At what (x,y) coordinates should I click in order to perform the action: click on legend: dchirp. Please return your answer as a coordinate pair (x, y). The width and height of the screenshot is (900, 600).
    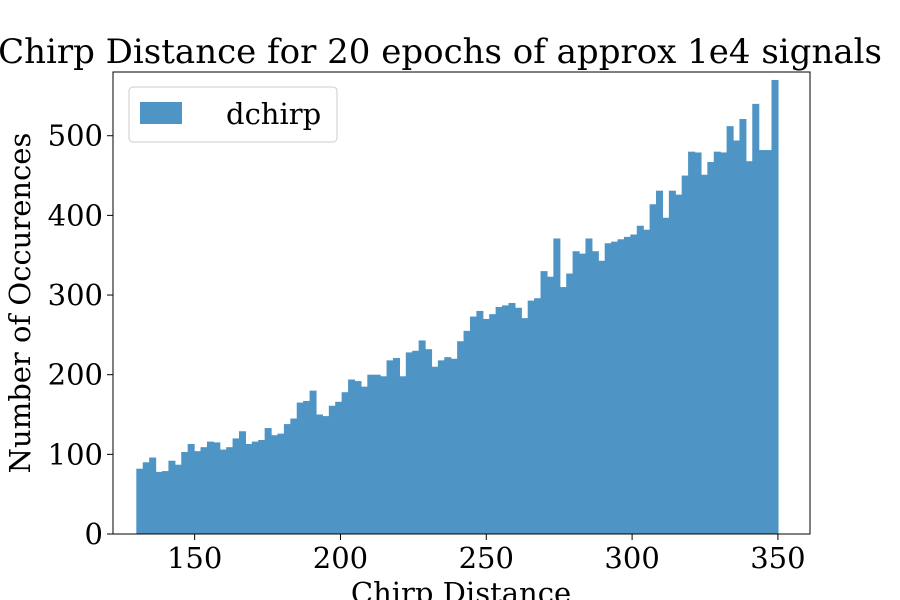
    Looking at the image, I should click on (233, 114).